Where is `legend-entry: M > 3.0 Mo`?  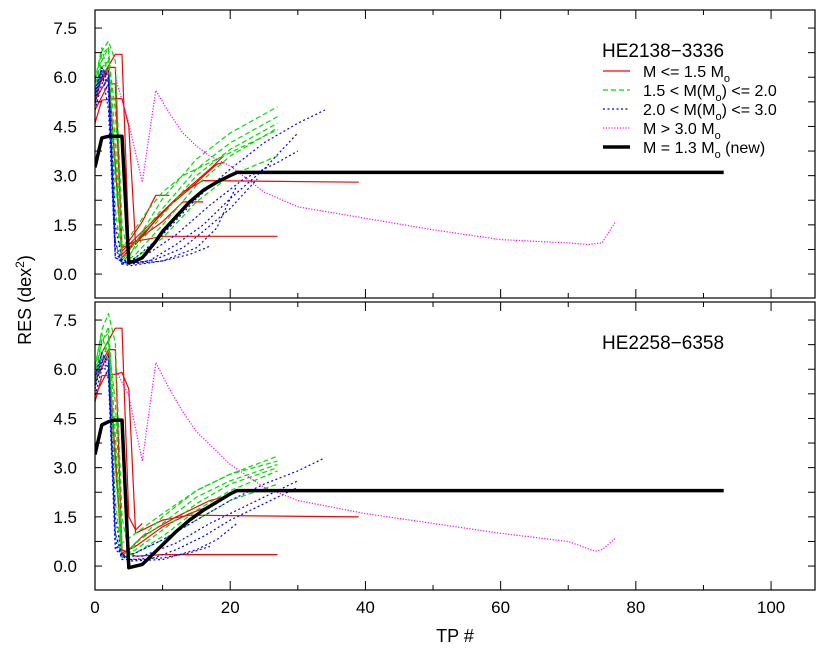
legend-entry: M > 3.0 Mo is located at coordinates (682, 131).